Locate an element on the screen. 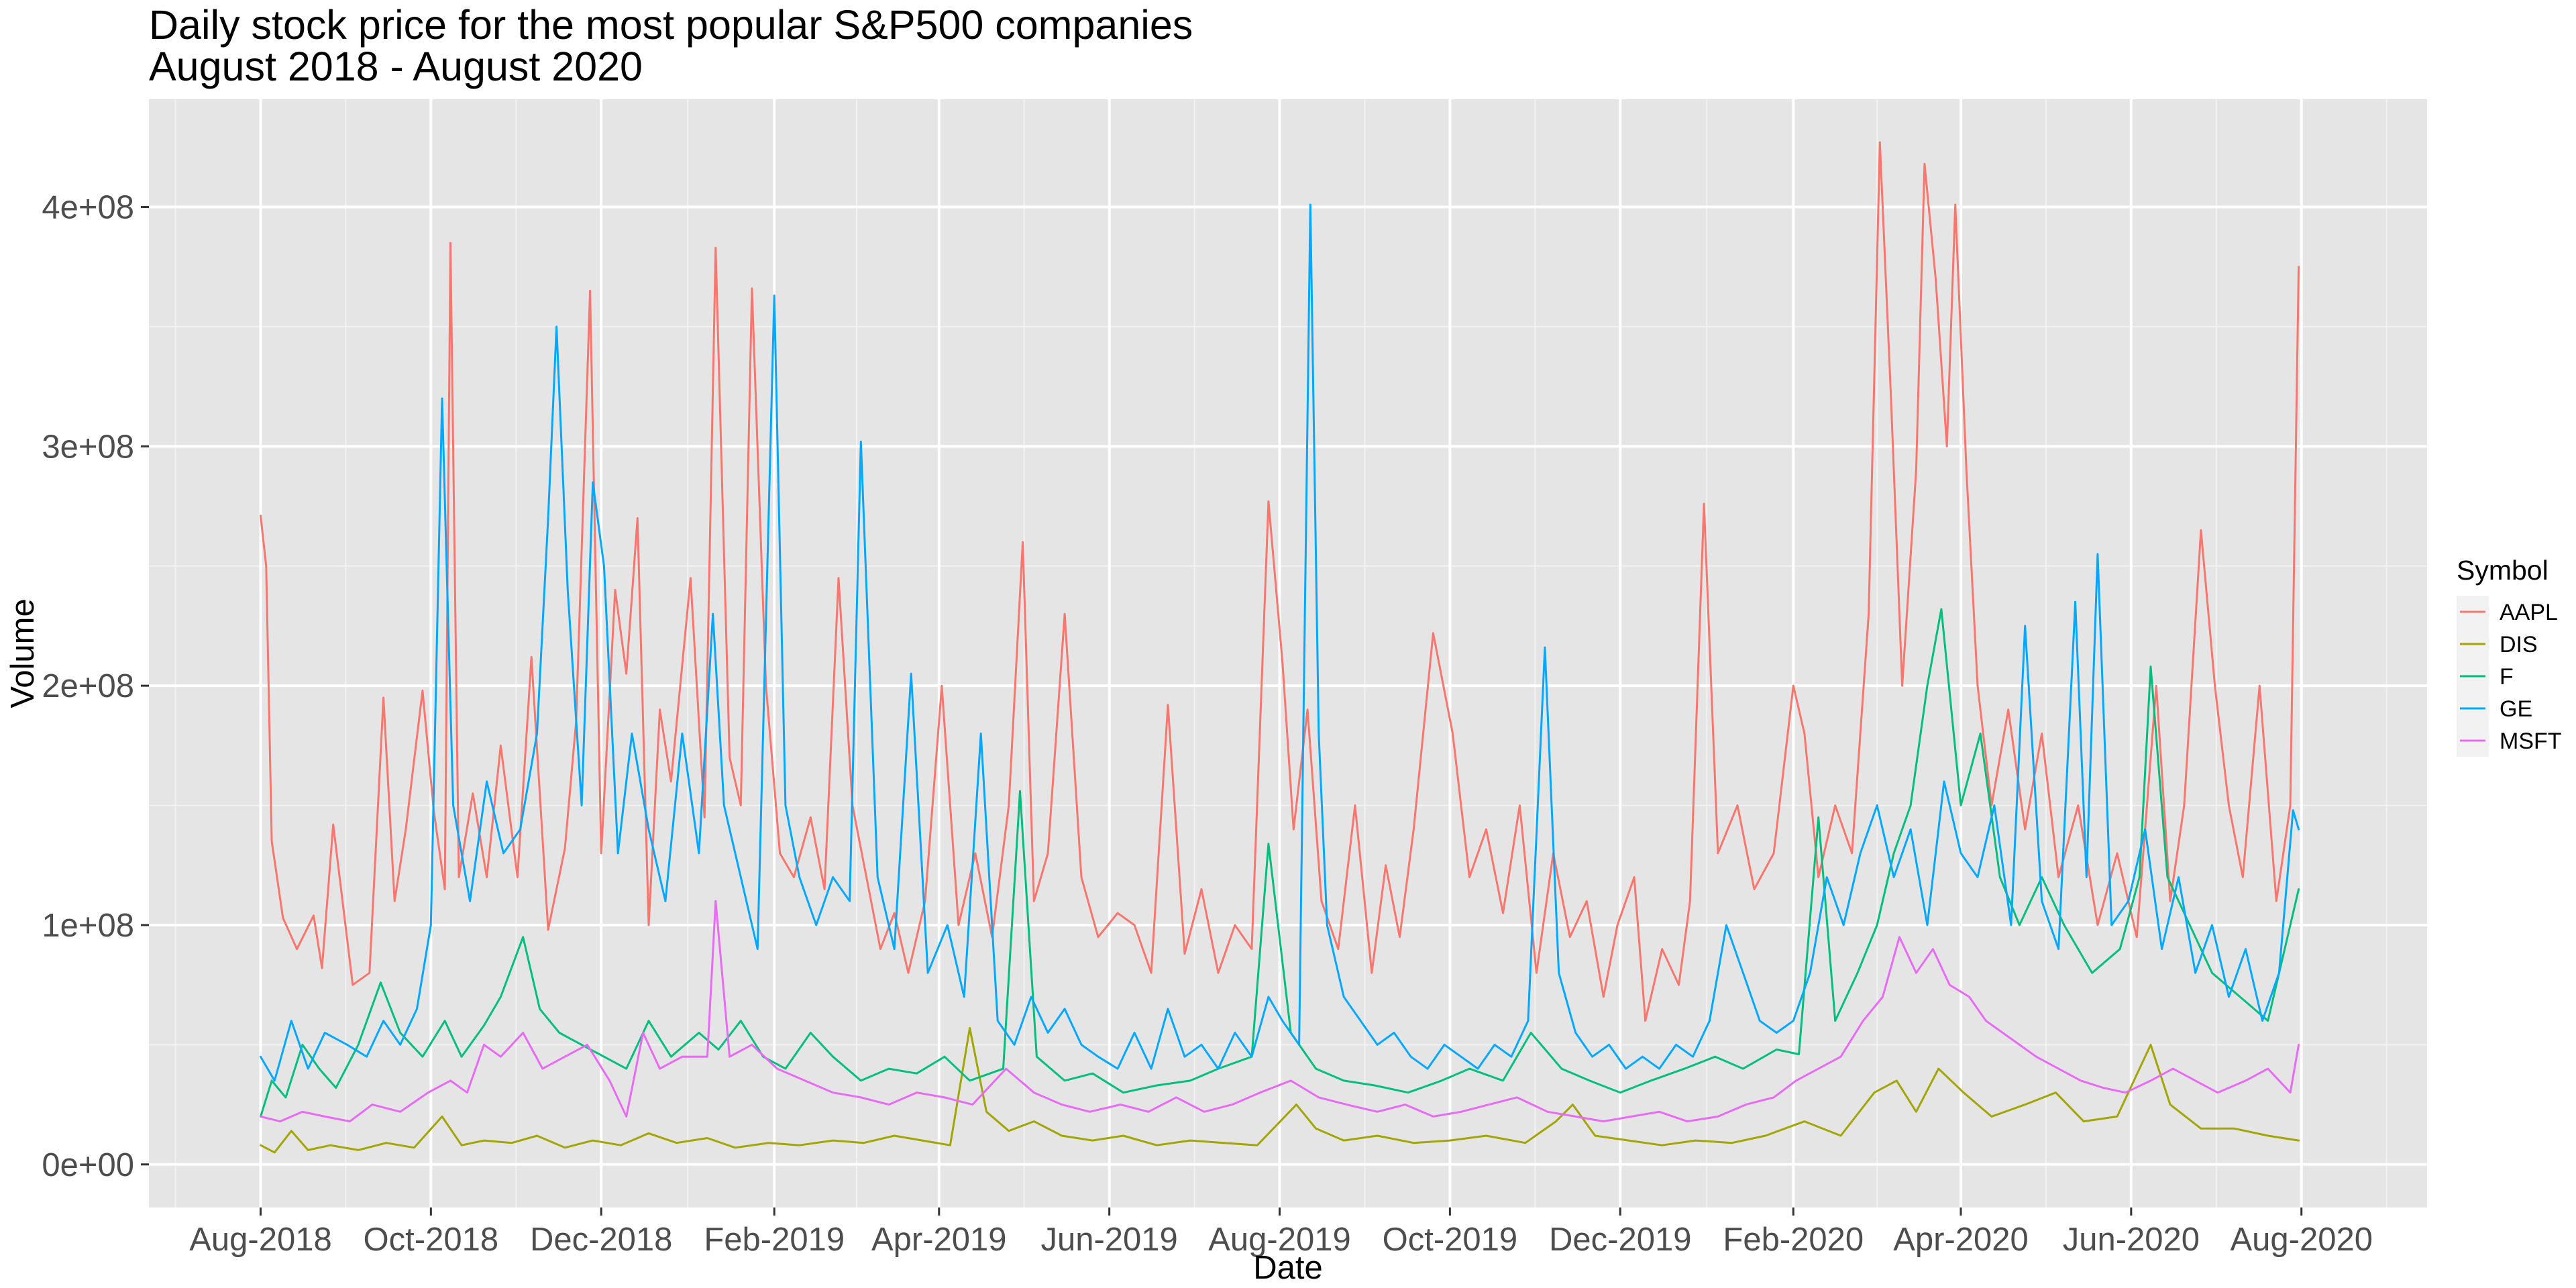 Image resolution: width=2576 pixels, height=1288 pixels. legend-label-aapl: AAPL is located at coordinates (2529, 612).